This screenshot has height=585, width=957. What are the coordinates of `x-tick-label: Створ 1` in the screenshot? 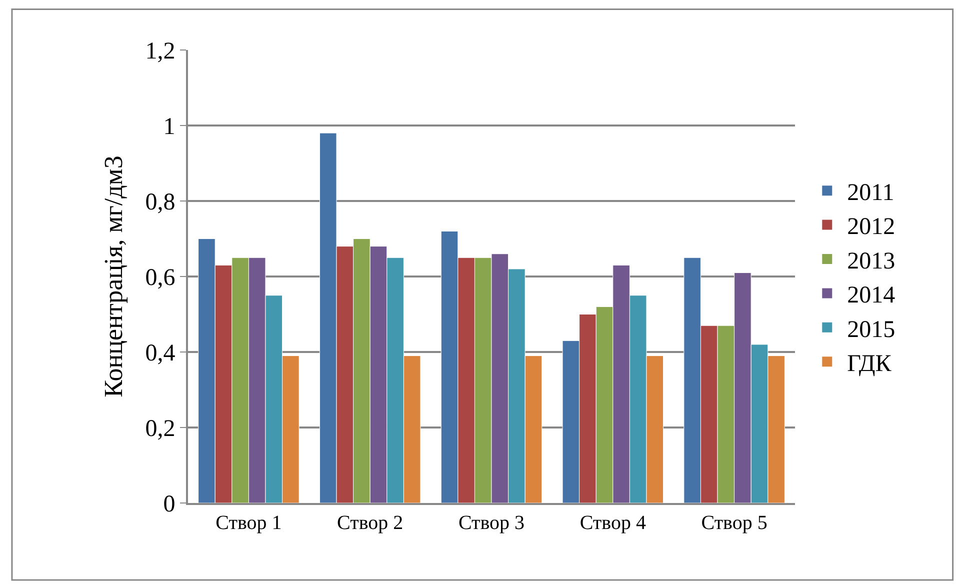 It's located at (249, 523).